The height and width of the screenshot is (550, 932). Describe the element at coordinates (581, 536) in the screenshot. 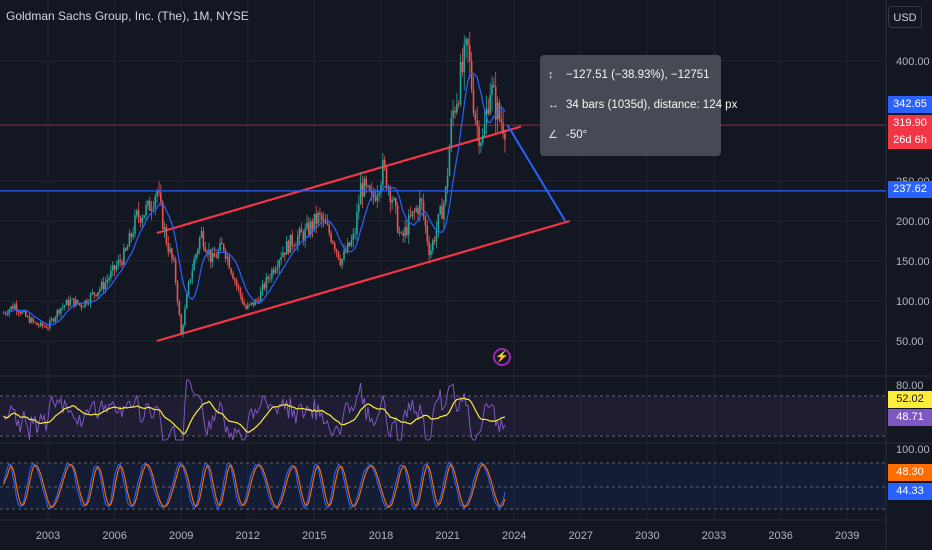

I see `x-tick-label: 2027` at that location.